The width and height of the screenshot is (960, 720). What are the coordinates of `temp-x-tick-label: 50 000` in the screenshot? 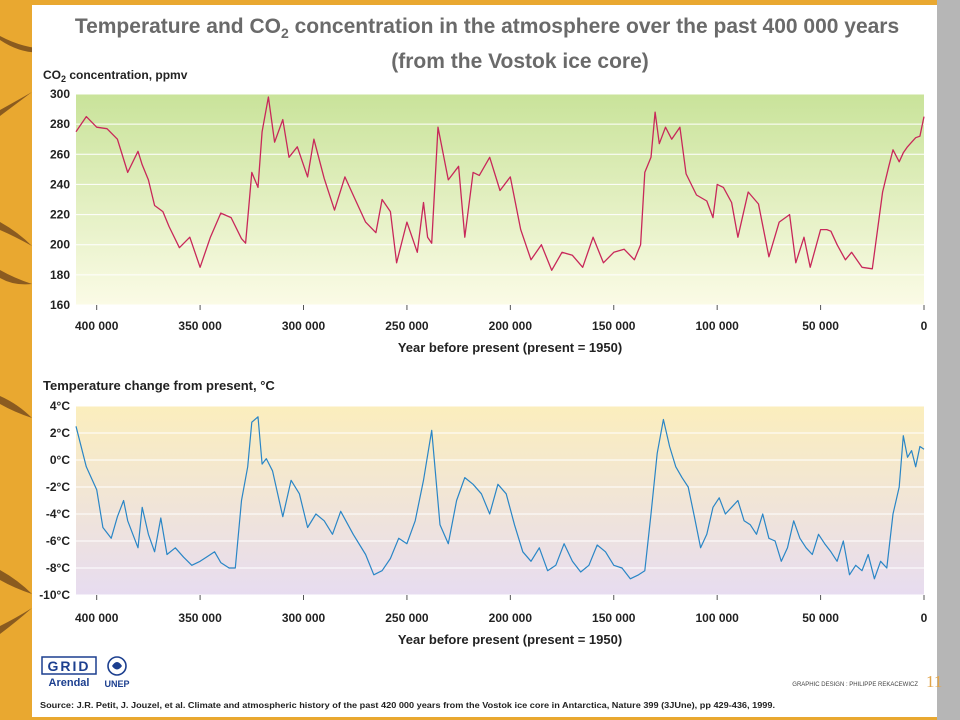 It's located at (820, 618).